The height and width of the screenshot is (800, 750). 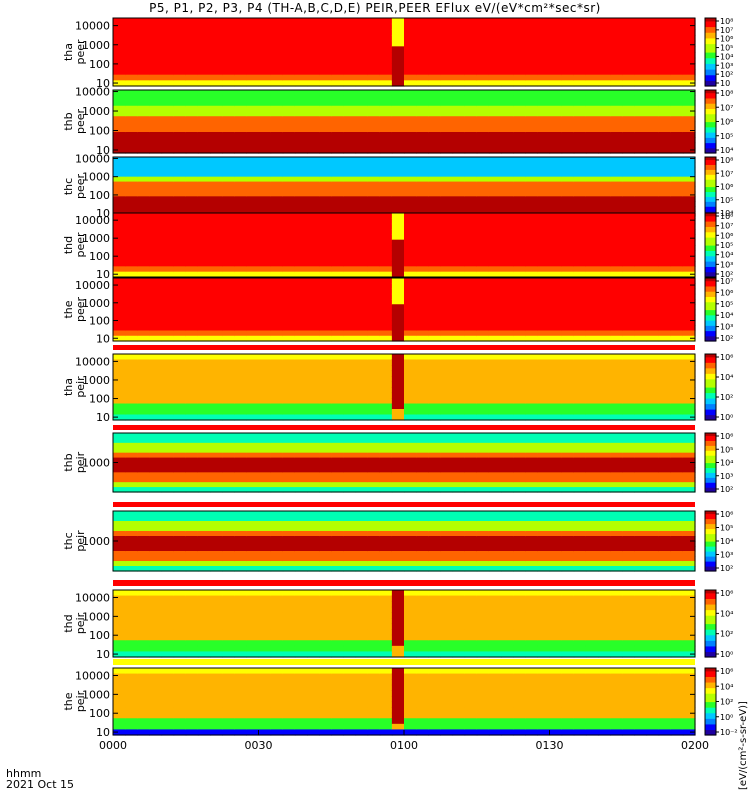 What do you see at coordinates (726, 216) in the screenshot?
I see `colorbar-tick-label: 10⁸` at bounding box center [726, 216].